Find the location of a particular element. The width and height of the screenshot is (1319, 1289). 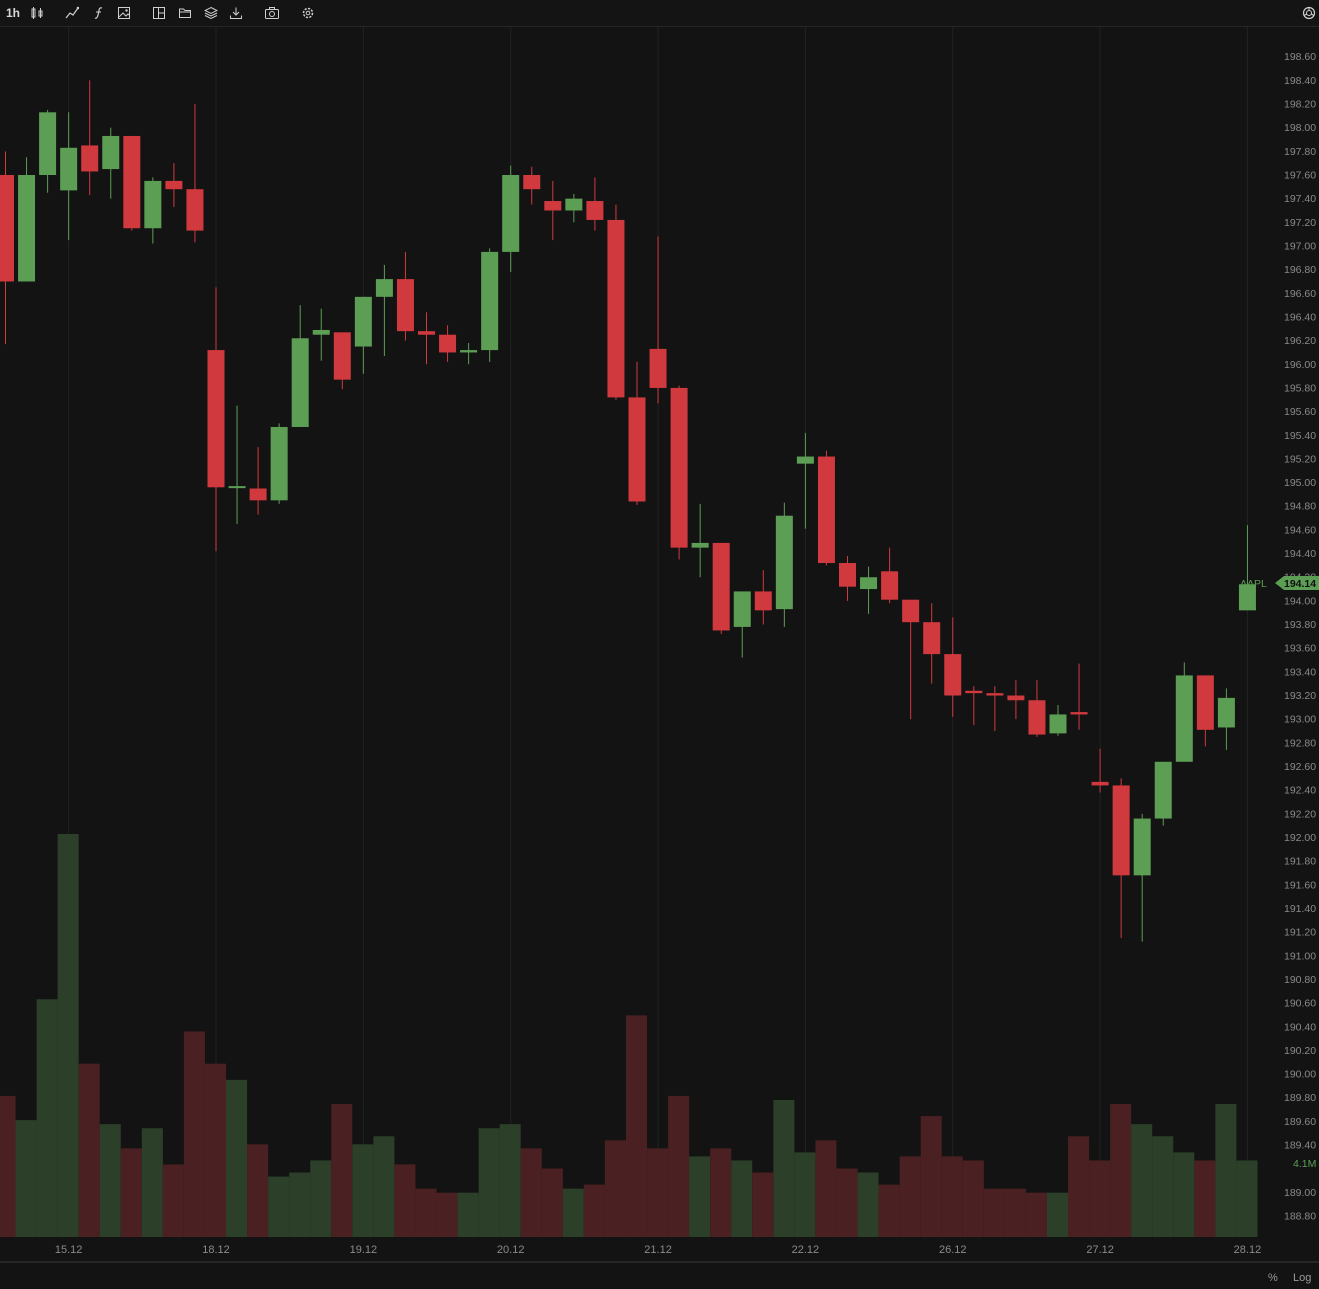

image-icon is located at coordinates (124, 12).